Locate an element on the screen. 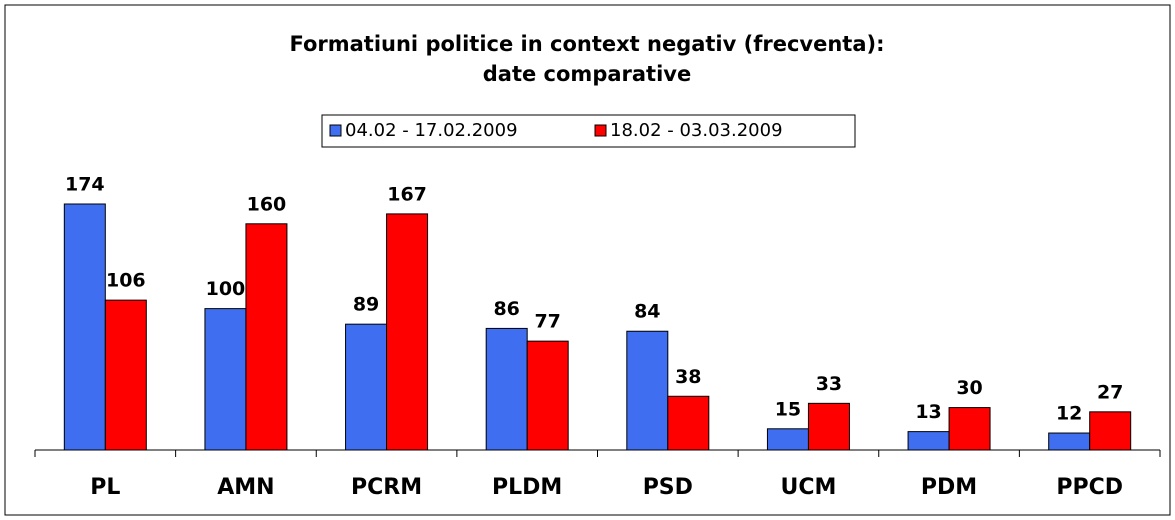 This screenshot has height=520, width=1175. value-label: 100 is located at coordinates (226, 289).